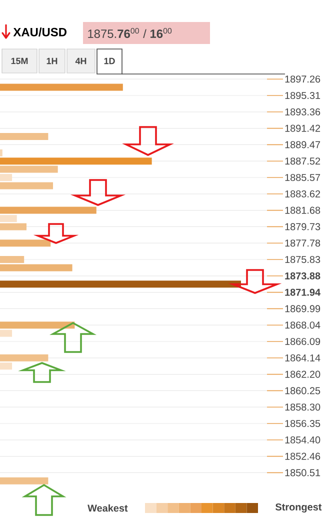  What do you see at coordinates (39, 32) in the screenshot?
I see `chart-title: XAU/USD` at bounding box center [39, 32].